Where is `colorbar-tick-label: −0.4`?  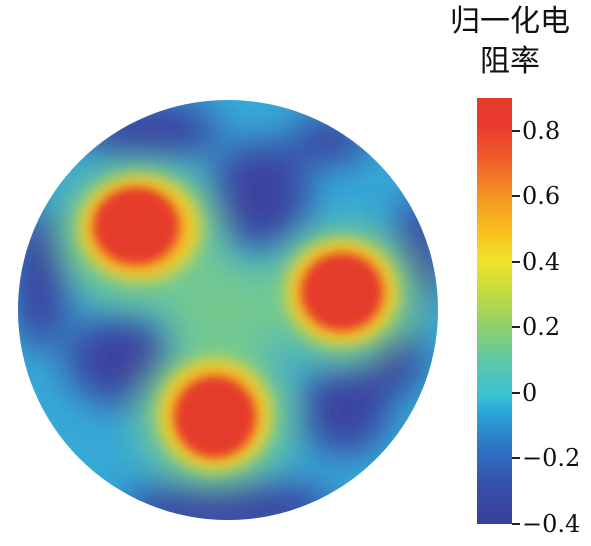
colorbar-tick-label: −0.4 is located at coordinates (551, 524).